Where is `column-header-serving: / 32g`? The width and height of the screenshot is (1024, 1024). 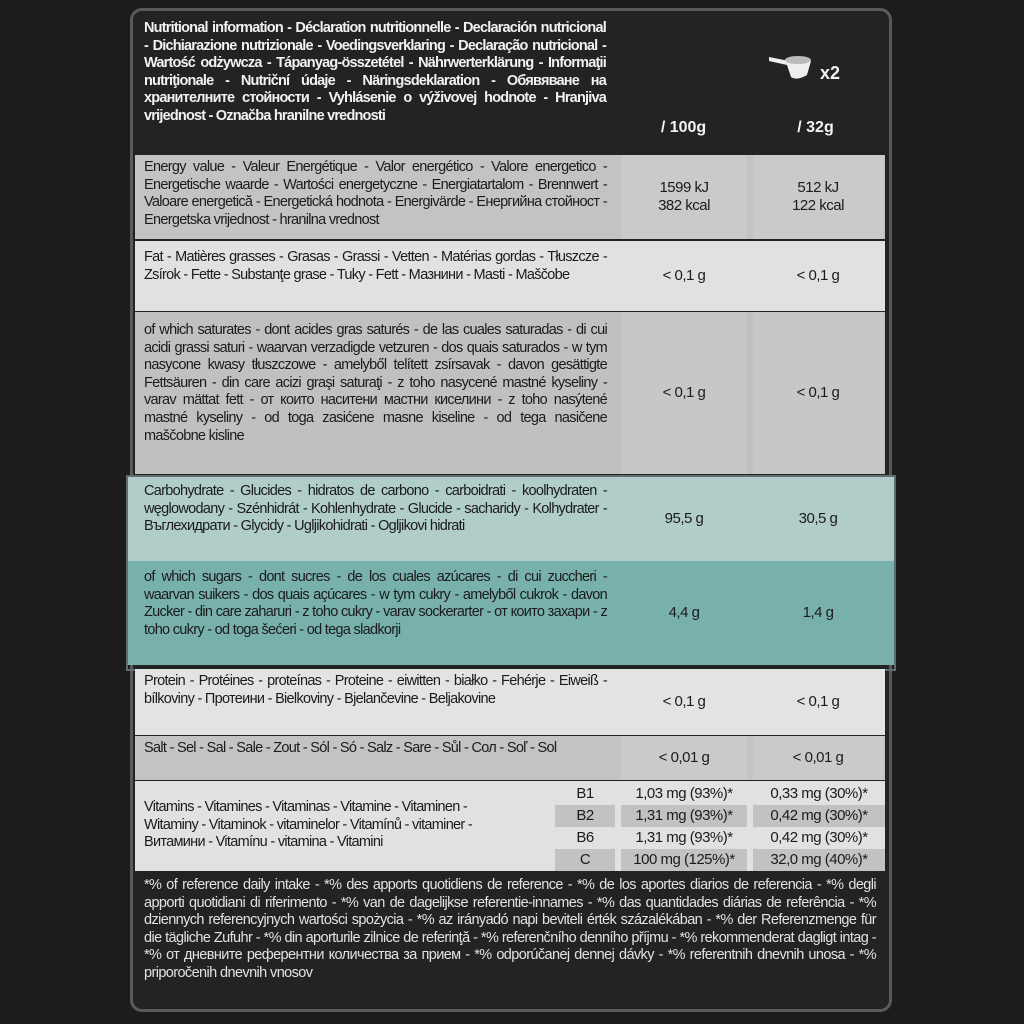
column-header-serving: / 32g is located at coordinates (815, 127).